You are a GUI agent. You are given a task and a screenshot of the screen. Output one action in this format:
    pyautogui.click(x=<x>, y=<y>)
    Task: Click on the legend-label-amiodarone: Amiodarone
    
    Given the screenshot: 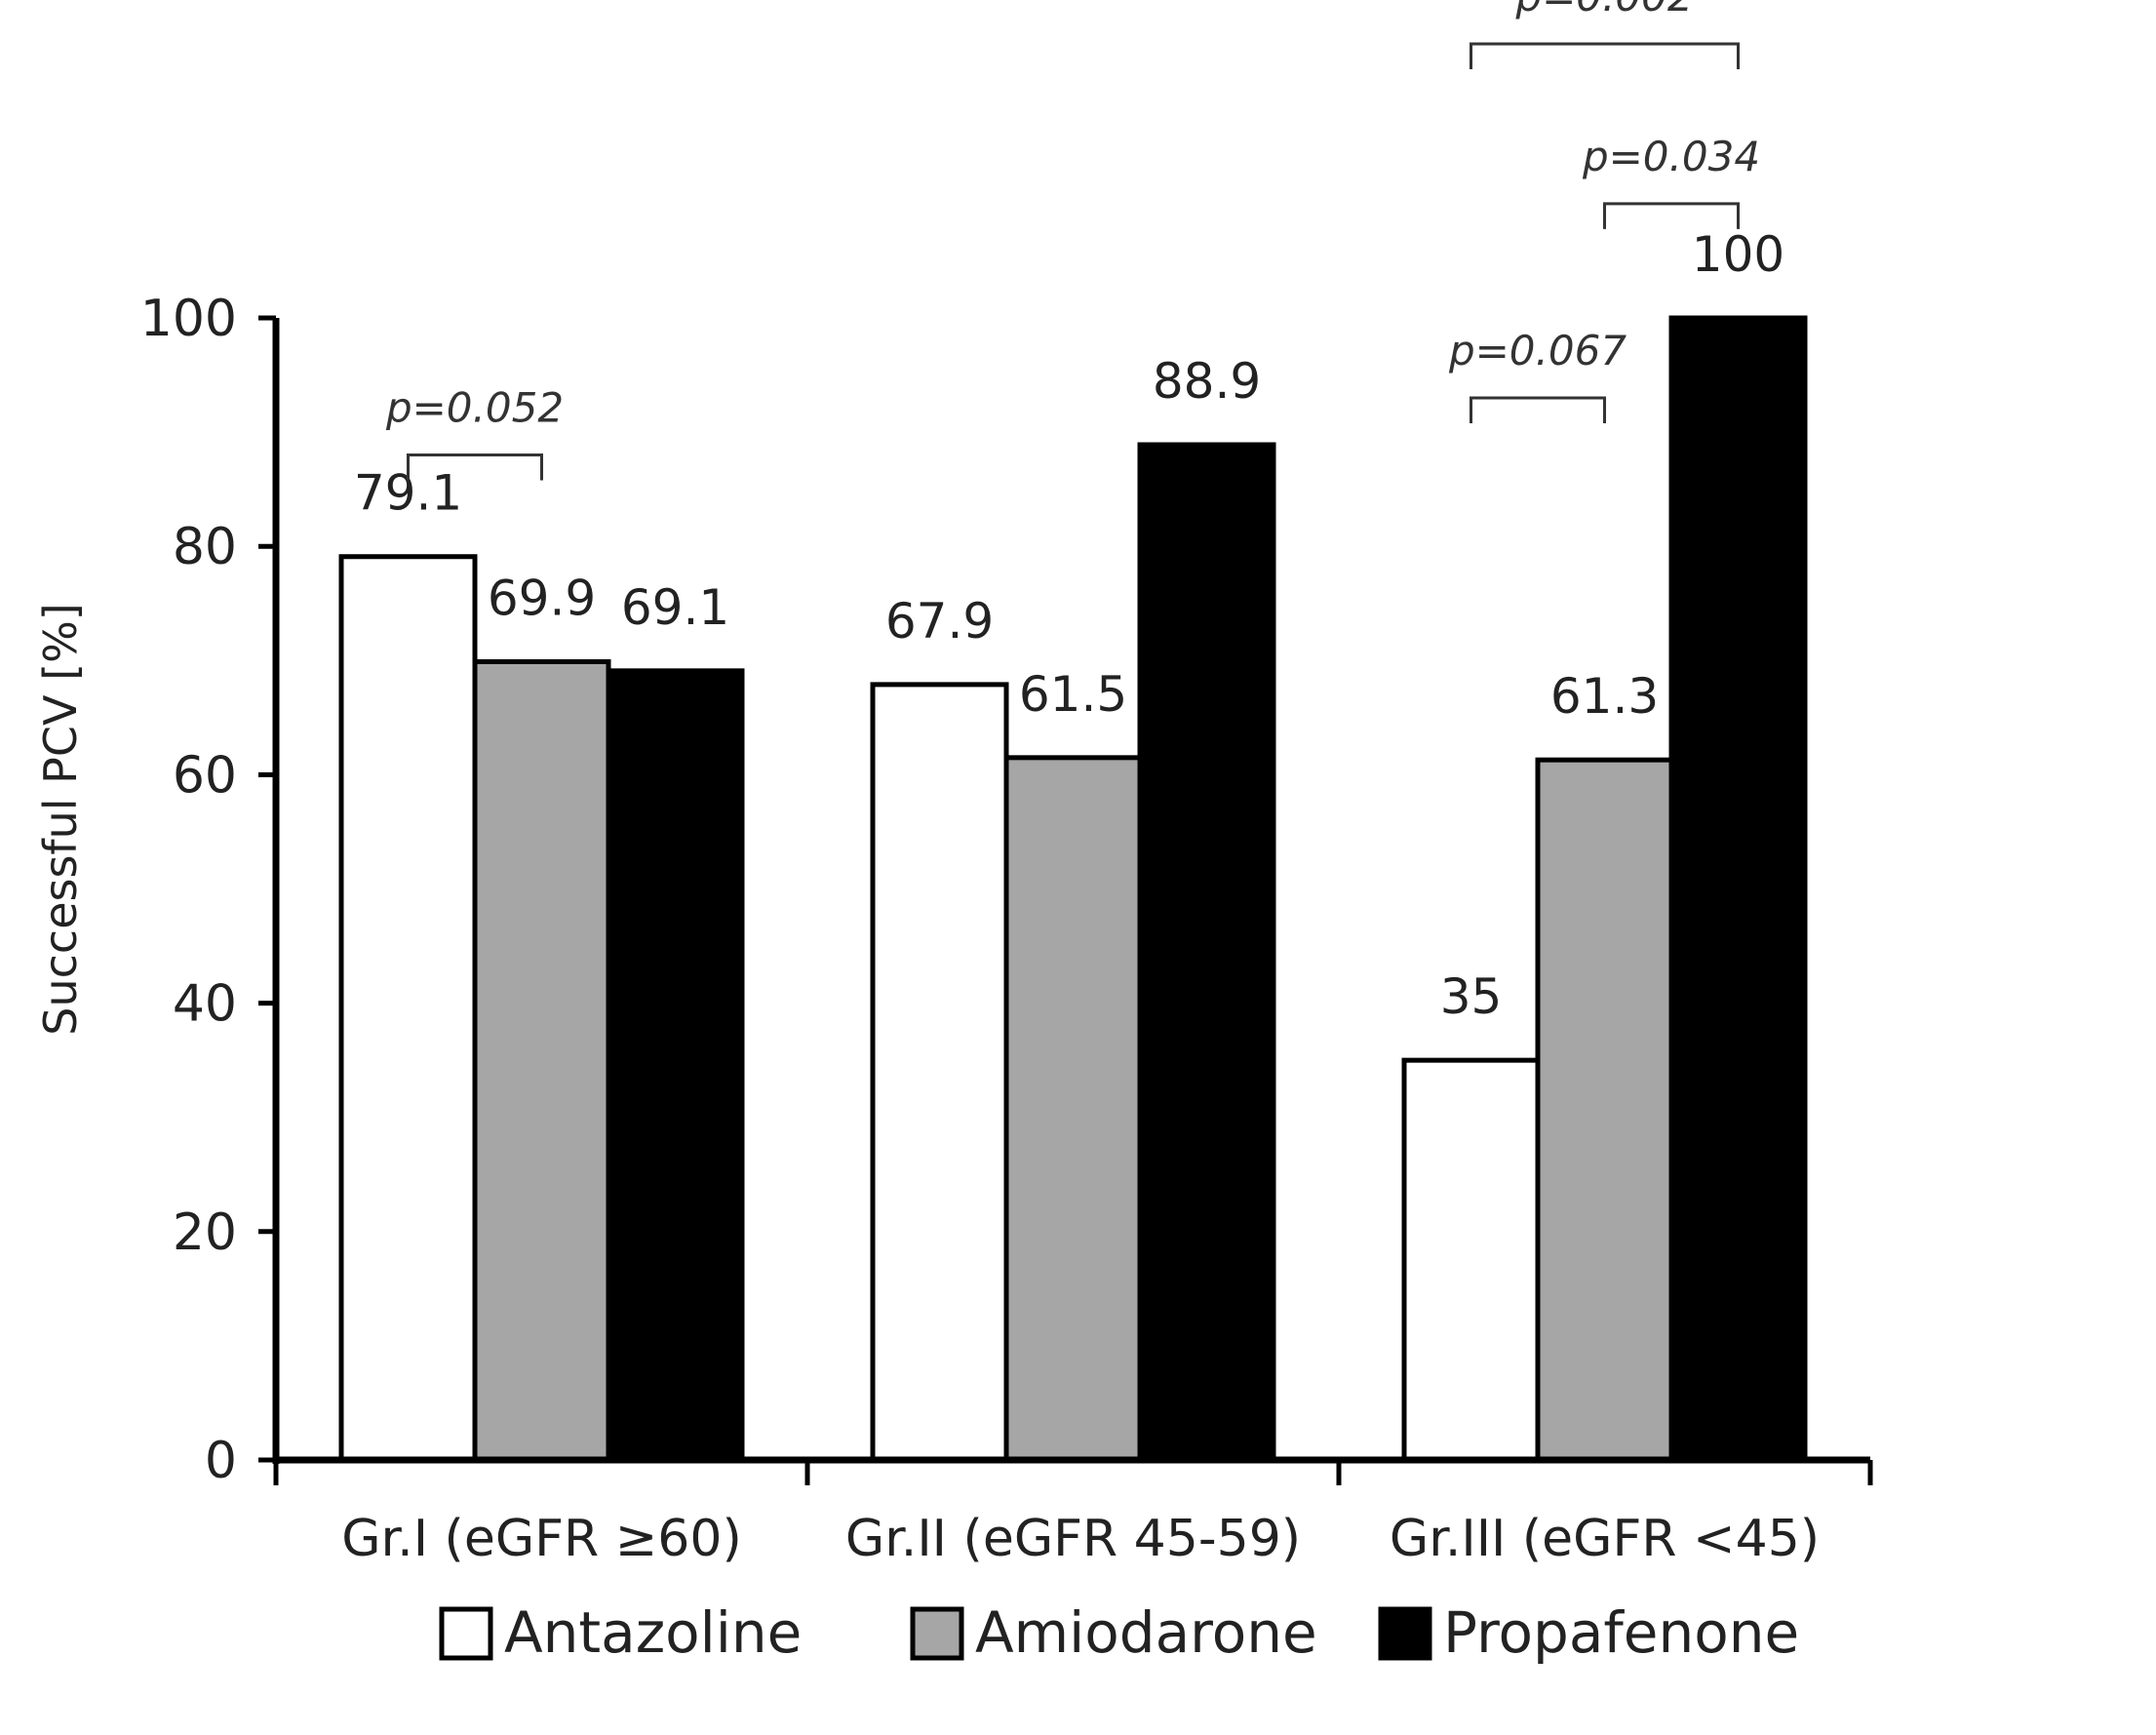 What is the action you would take?
    pyautogui.click(x=1146, y=1632)
    